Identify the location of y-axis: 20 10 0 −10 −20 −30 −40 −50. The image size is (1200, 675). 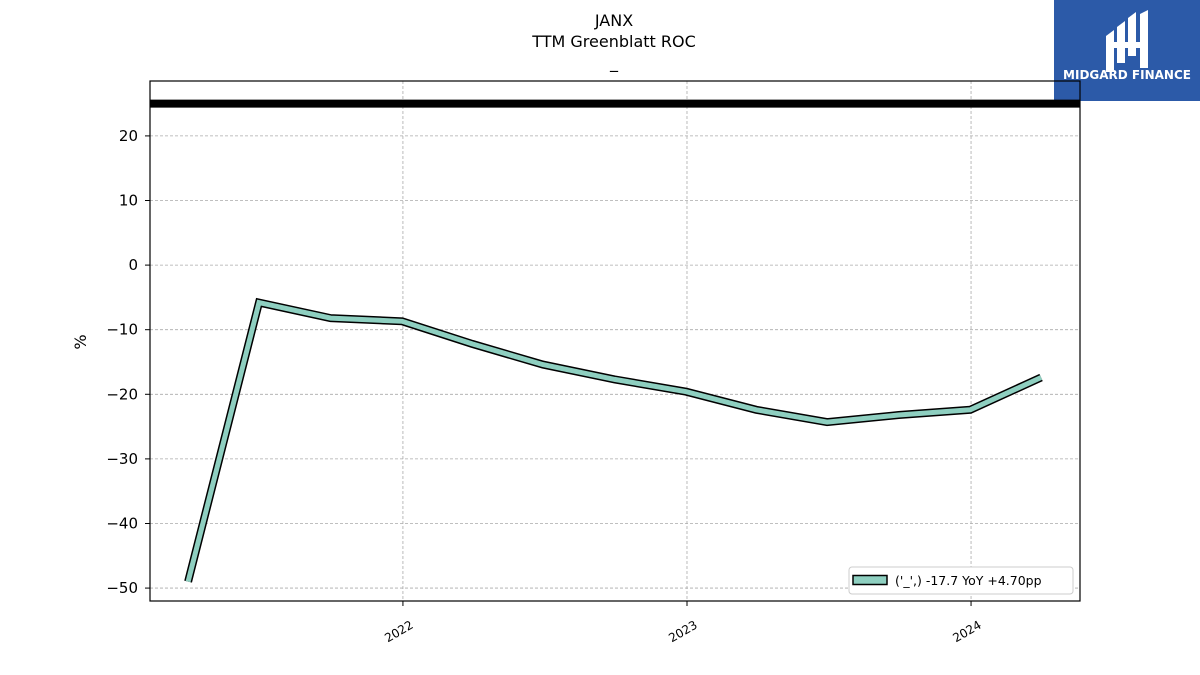
(128, 362).